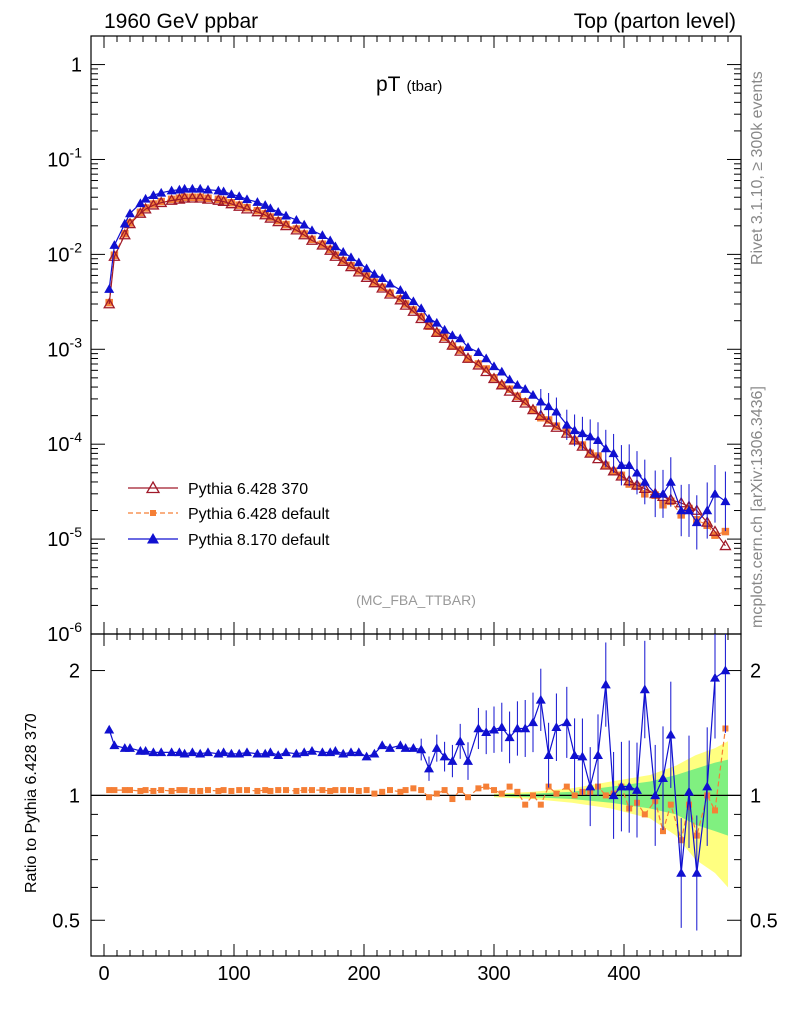  Describe the element at coordinates (623, 974) in the screenshot. I see `x-tick-label: 400` at that location.